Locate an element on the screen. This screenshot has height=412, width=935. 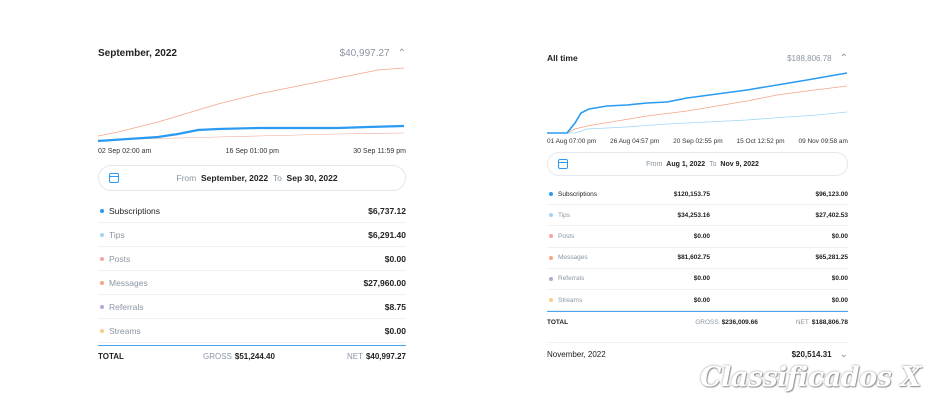
list-item-streams: Streams $0.00 is located at coordinates (252, 331).